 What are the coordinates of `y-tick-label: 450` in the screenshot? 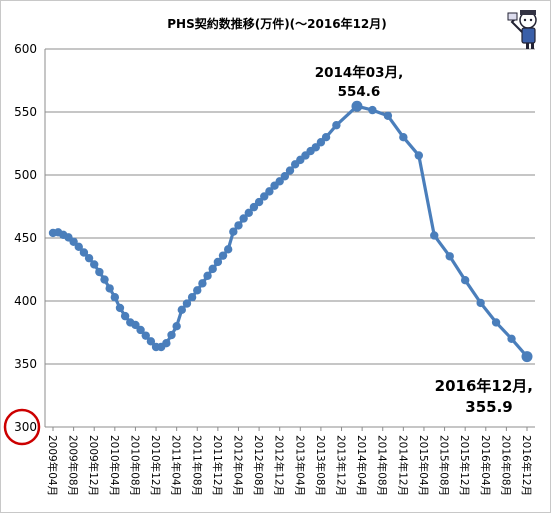 It's located at (25, 238).